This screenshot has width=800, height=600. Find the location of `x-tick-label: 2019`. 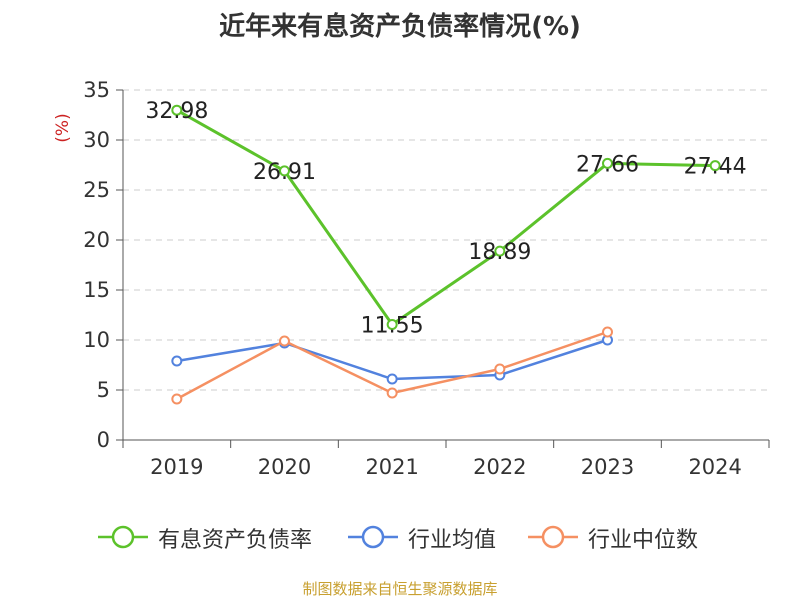

x-tick-label: 2019 is located at coordinates (176, 467).